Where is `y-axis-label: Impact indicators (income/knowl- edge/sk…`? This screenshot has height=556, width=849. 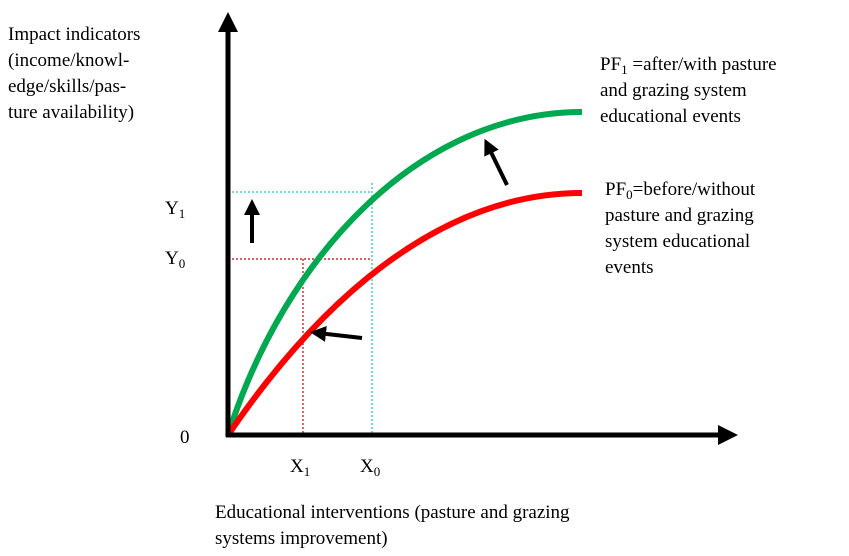
y-axis-label: Impact indicators (income/knowl- edge/sk… is located at coordinates (76, 73).